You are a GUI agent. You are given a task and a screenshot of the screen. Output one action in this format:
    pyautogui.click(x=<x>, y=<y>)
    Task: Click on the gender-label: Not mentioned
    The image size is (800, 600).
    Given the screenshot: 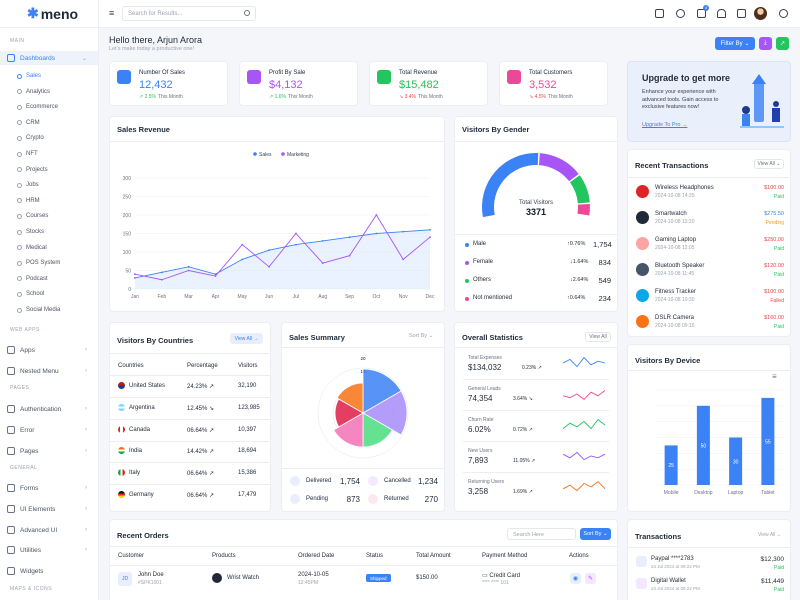 What is the action you would take?
    pyautogui.click(x=493, y=298)
    